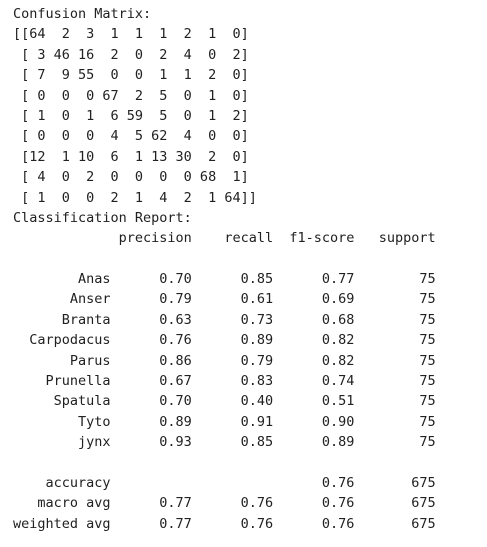 The height and width of the screenshot is (547, 487). What do you see at coordinates (82, 14) in the screenshot?
I see `confusion-matrix-title: Confusion Matrix:` at bounding box center [82, 14].